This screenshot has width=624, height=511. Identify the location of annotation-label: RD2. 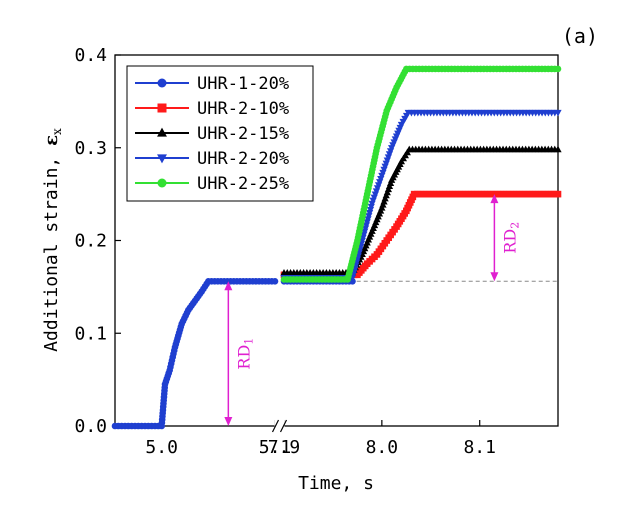
(510, 238).